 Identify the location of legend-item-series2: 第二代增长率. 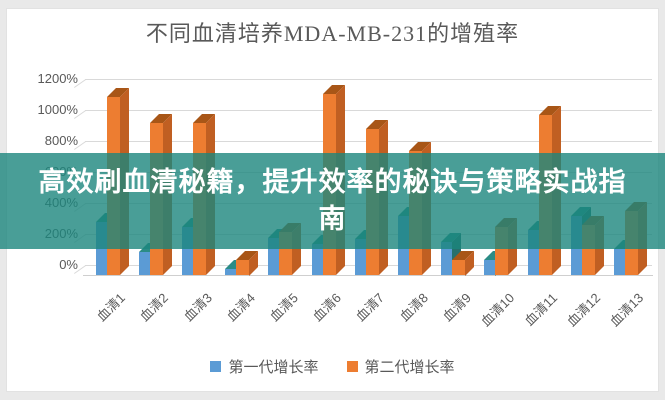
(400, 366).